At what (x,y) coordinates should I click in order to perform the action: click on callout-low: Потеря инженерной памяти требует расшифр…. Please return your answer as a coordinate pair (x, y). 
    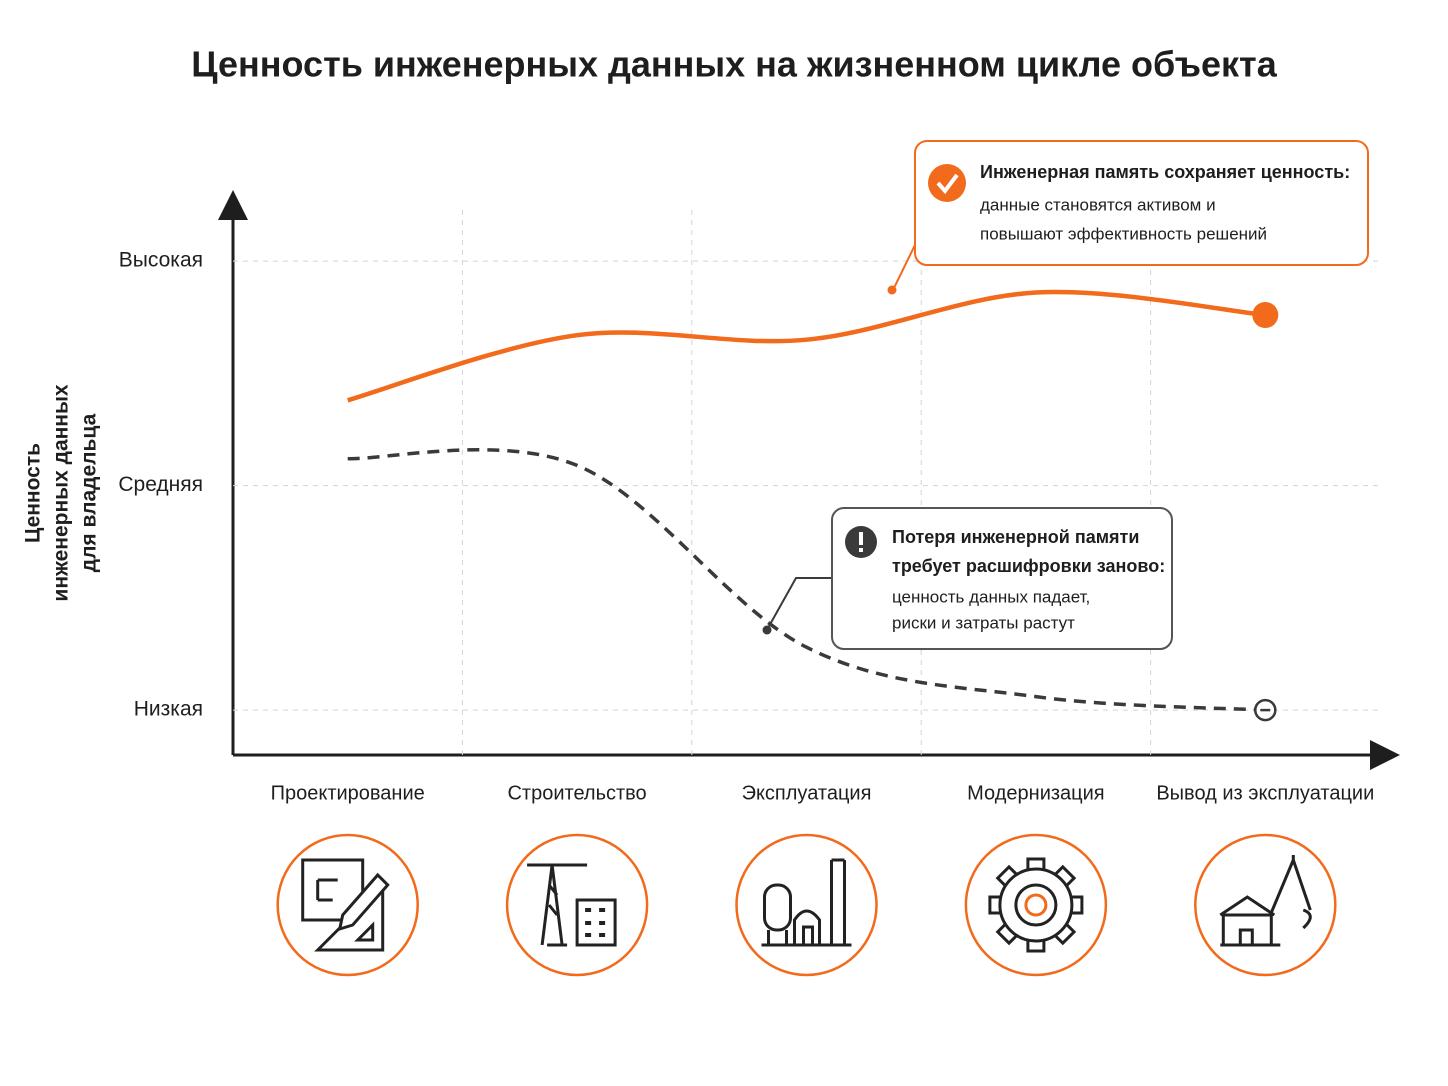
    Looking at the image, I should click on (967, 578).